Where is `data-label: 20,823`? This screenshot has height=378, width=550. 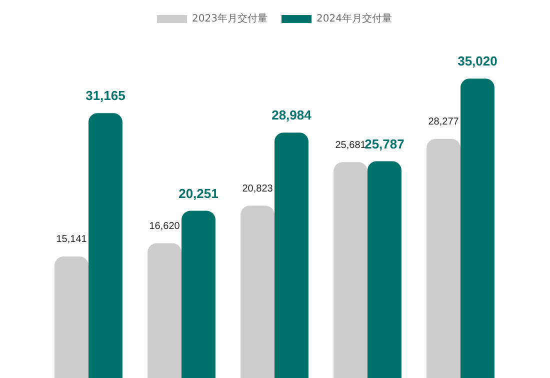
data-label: 20,823 is located at coordinates (258, 188).